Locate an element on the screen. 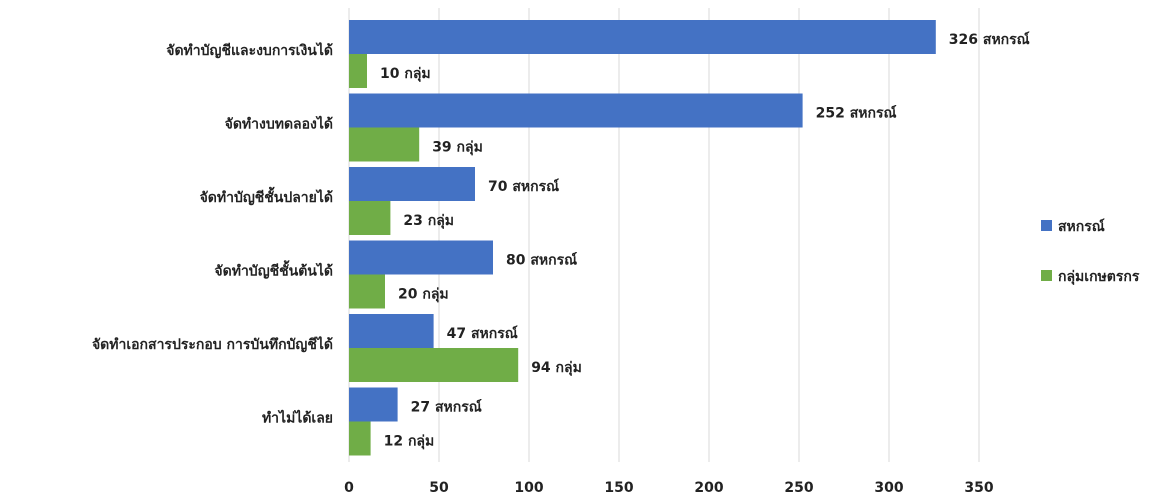  x-tick-label: 200 is located at coordinates (708, 487).